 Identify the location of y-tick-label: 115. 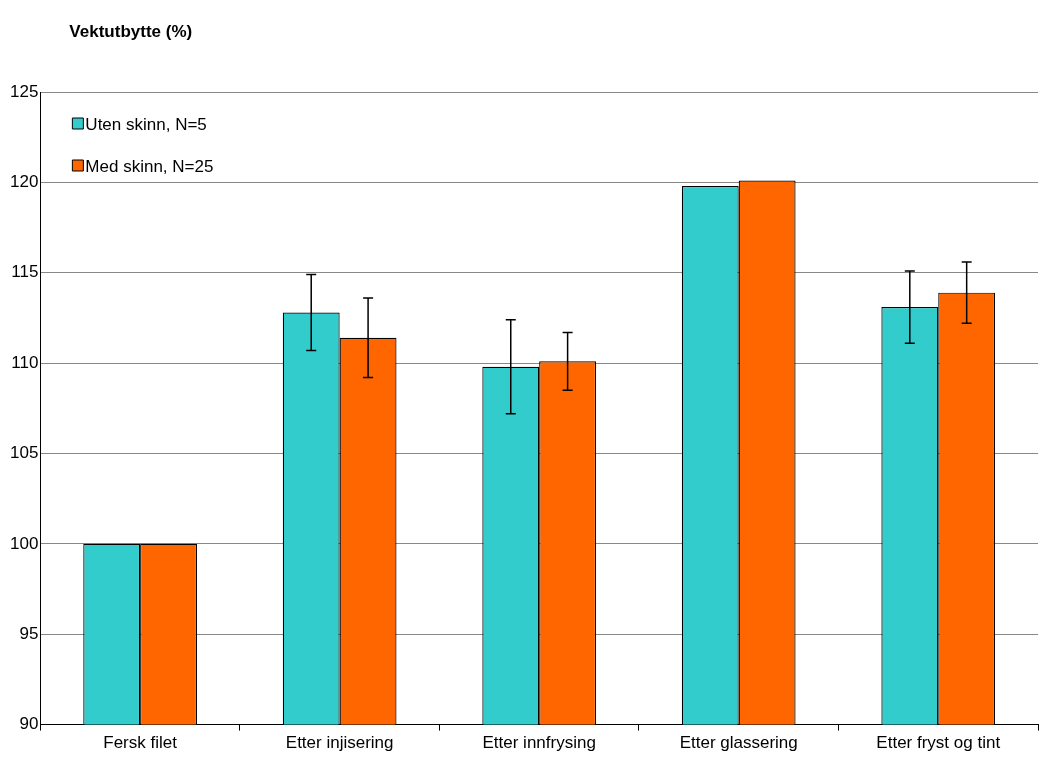
(25, 272).